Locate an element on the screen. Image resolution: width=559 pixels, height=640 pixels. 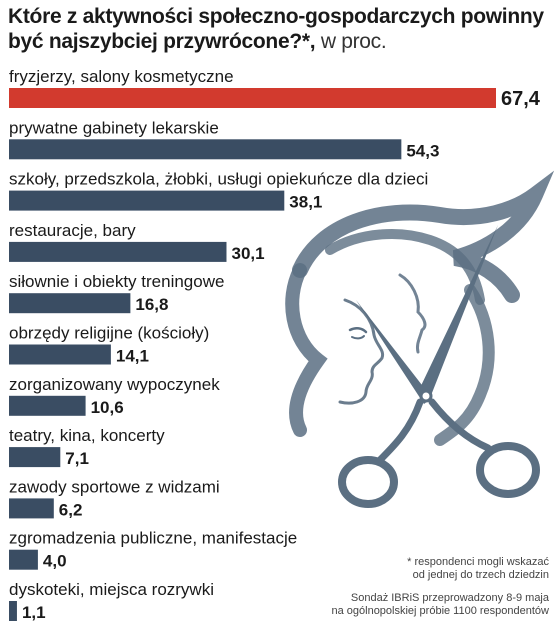
value-label: 38,1 is located at coordinates (305, 202).